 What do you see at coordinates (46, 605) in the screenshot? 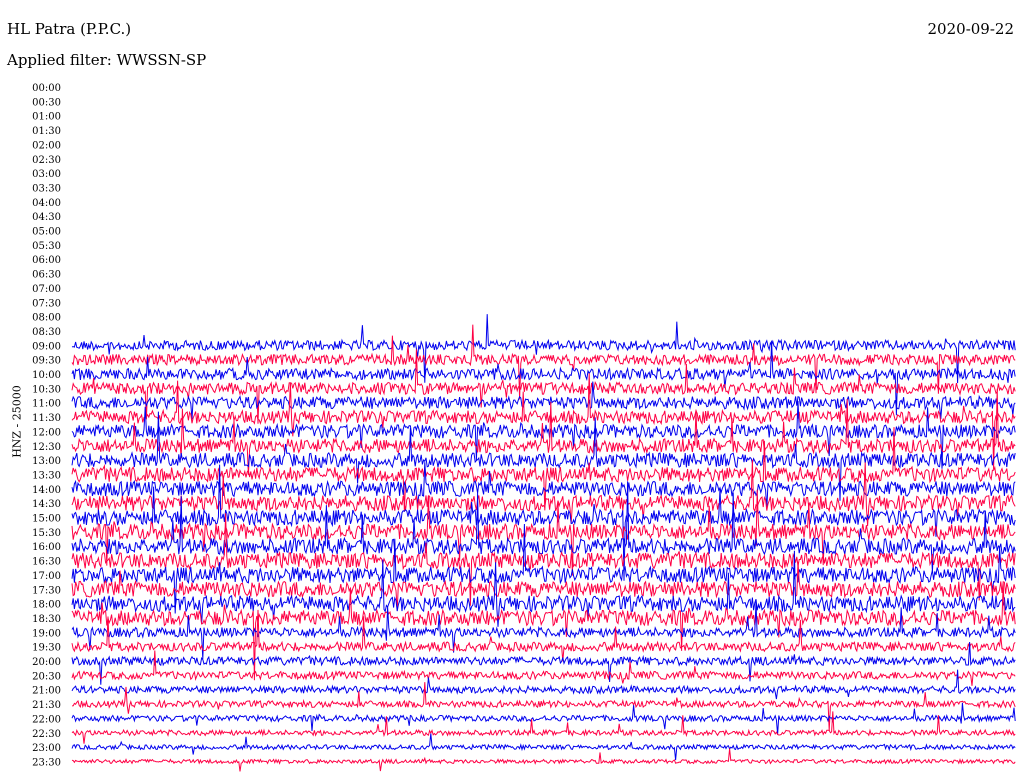
I see `time-tick-label: 18:00` at bounding box center [46, 605].